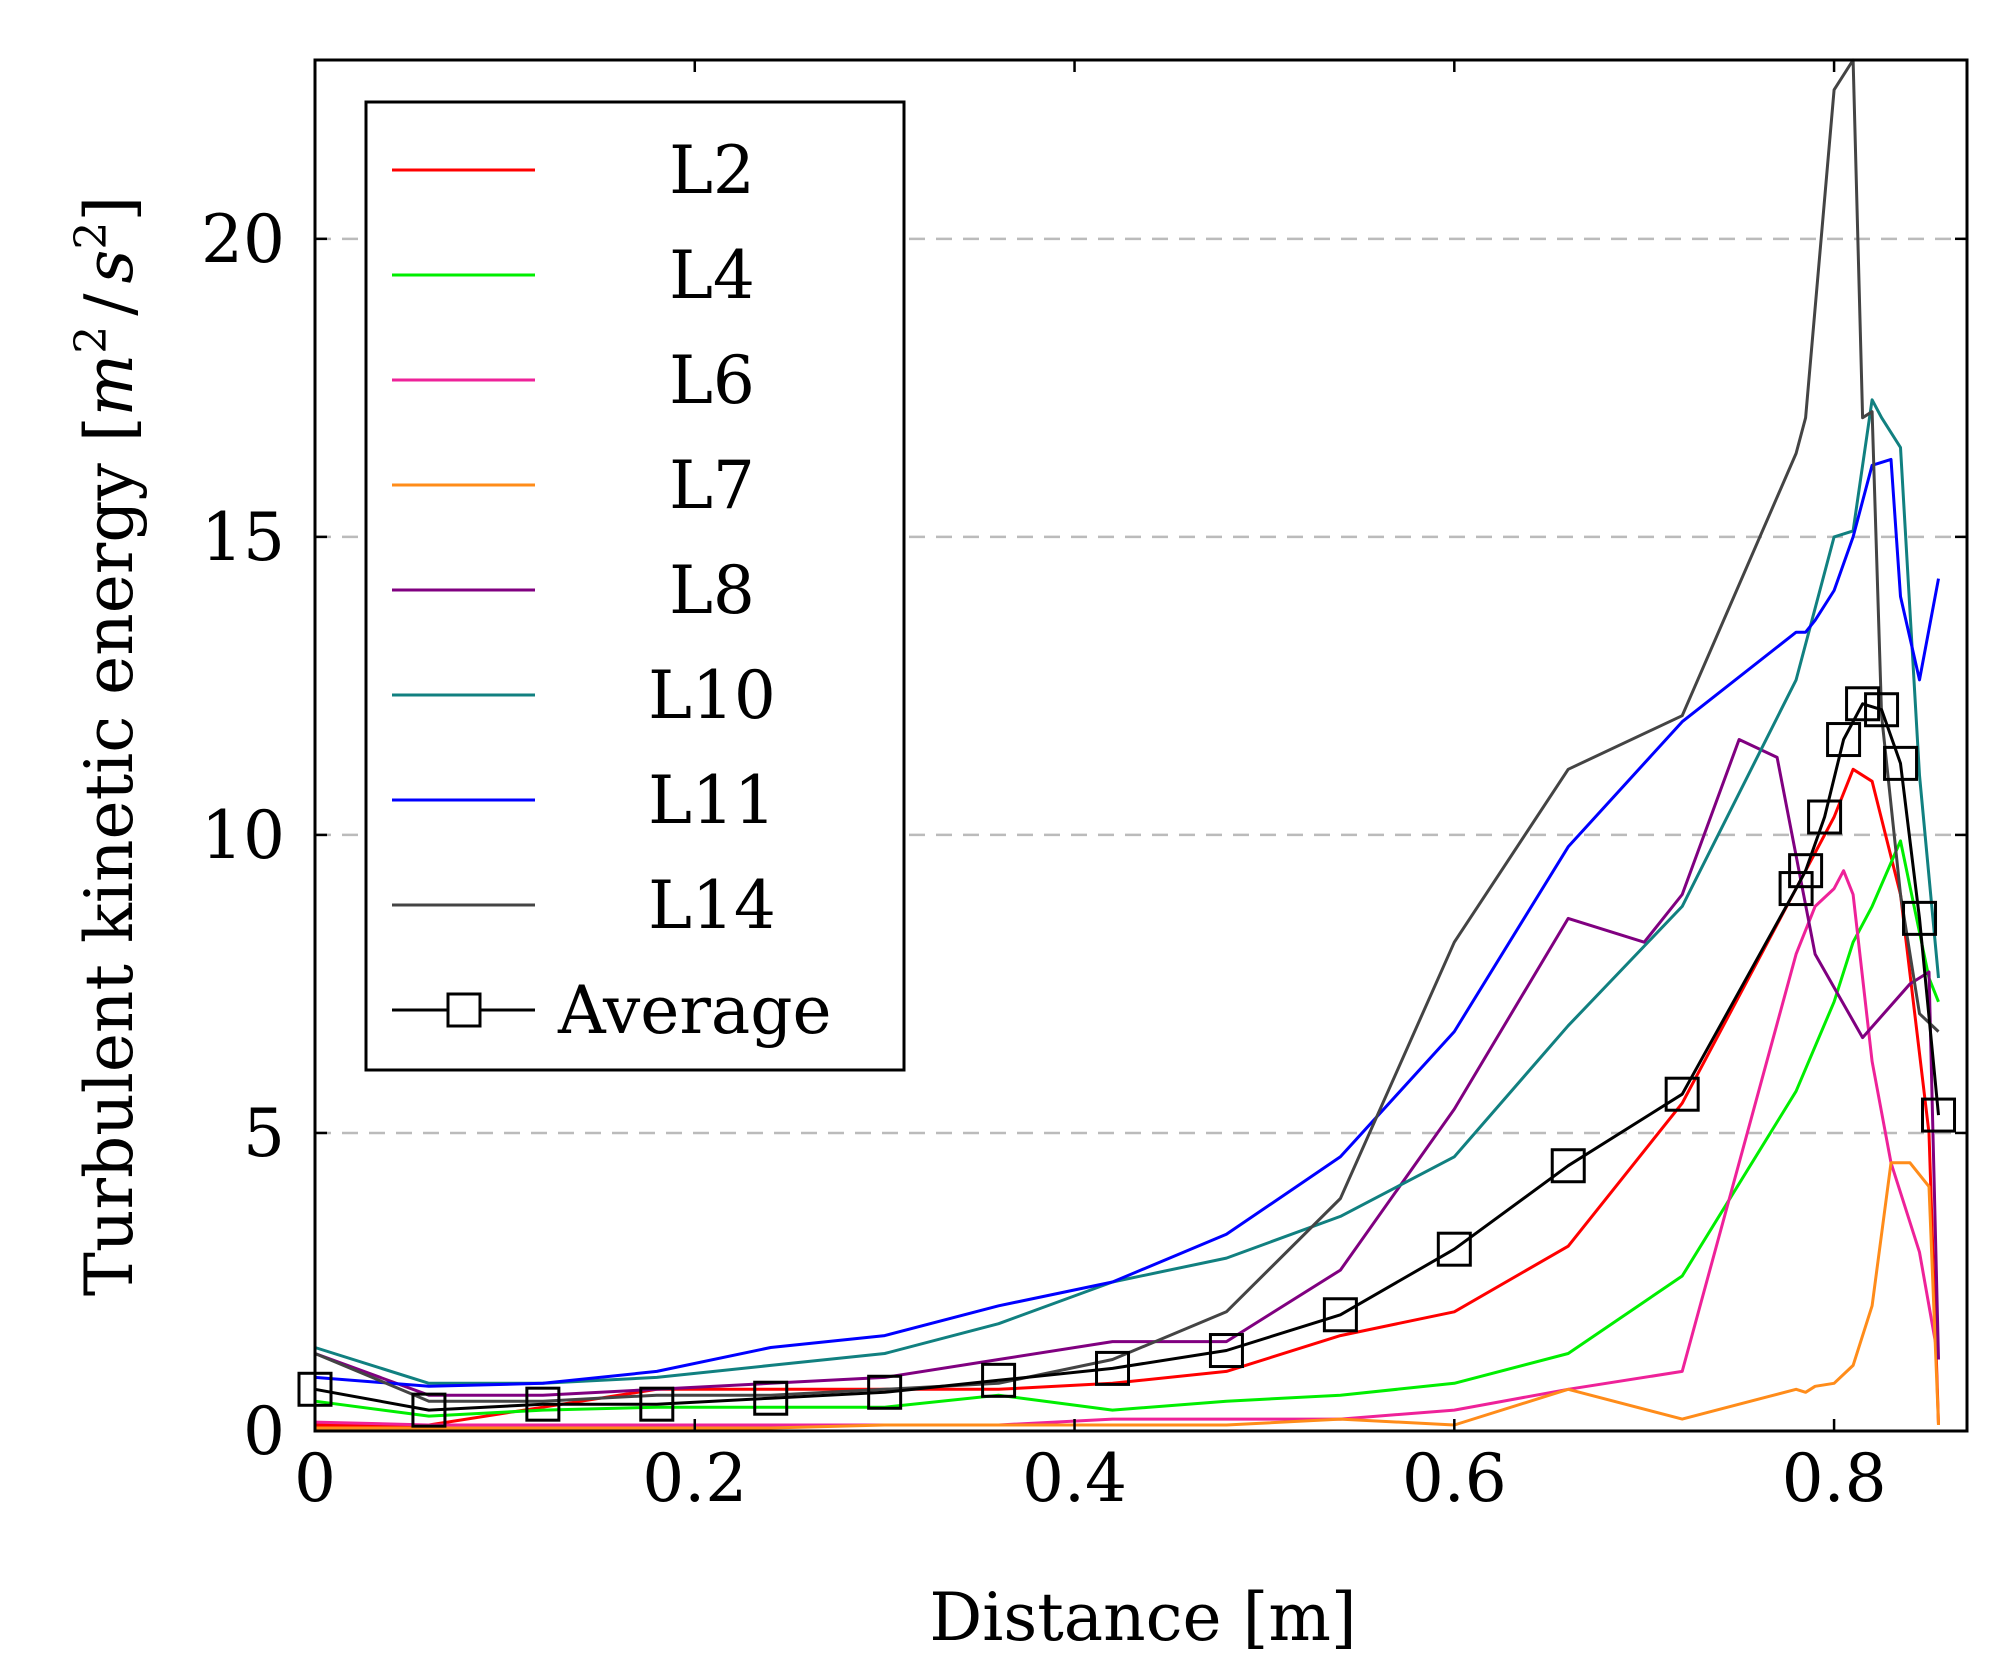  Describe the element at coordinates (1074, 1478) in the screenshot. I see `x-tick-label: 0.4` at that location.